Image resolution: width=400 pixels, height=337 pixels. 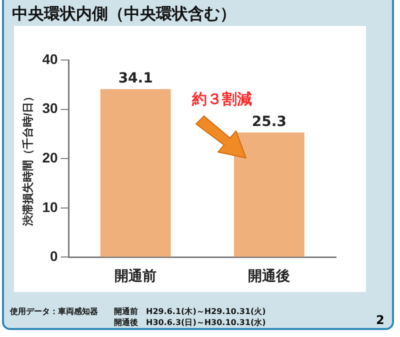 I want to click on y-tick-label: 40, so click(x=50, y=58).